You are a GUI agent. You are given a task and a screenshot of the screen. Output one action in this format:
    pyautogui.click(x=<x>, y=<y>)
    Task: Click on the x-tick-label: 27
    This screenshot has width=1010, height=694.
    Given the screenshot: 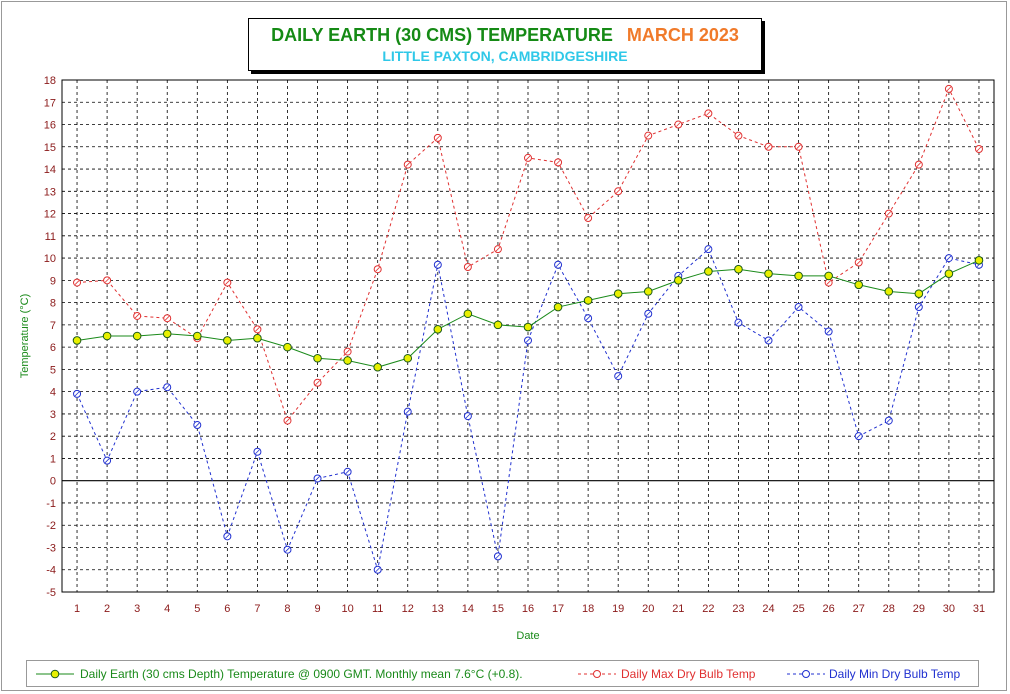 What is the action you would take?
    pyautogui.click(x=859, y=609)
    